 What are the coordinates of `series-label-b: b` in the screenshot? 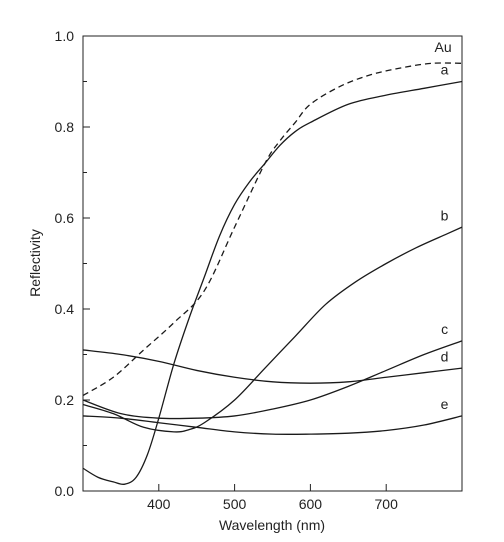 It's located at (445, 215).